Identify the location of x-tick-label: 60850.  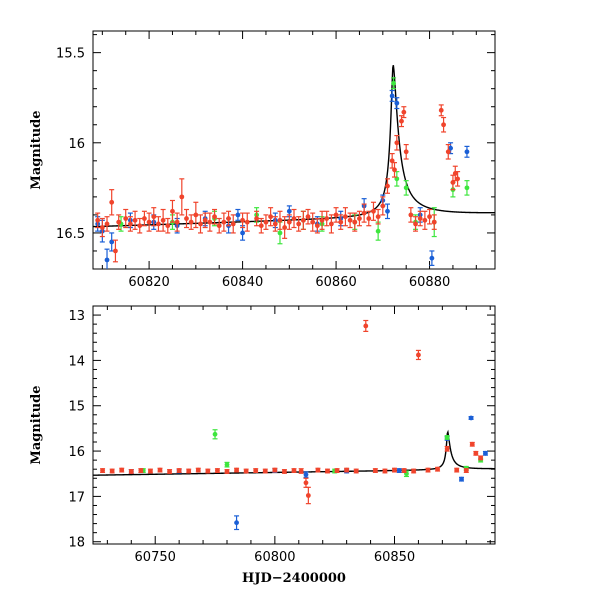
(394, 557).